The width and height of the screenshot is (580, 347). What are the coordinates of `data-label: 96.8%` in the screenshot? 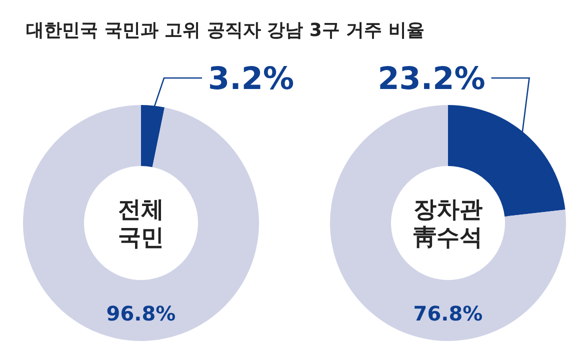 It's located at (141, 314).